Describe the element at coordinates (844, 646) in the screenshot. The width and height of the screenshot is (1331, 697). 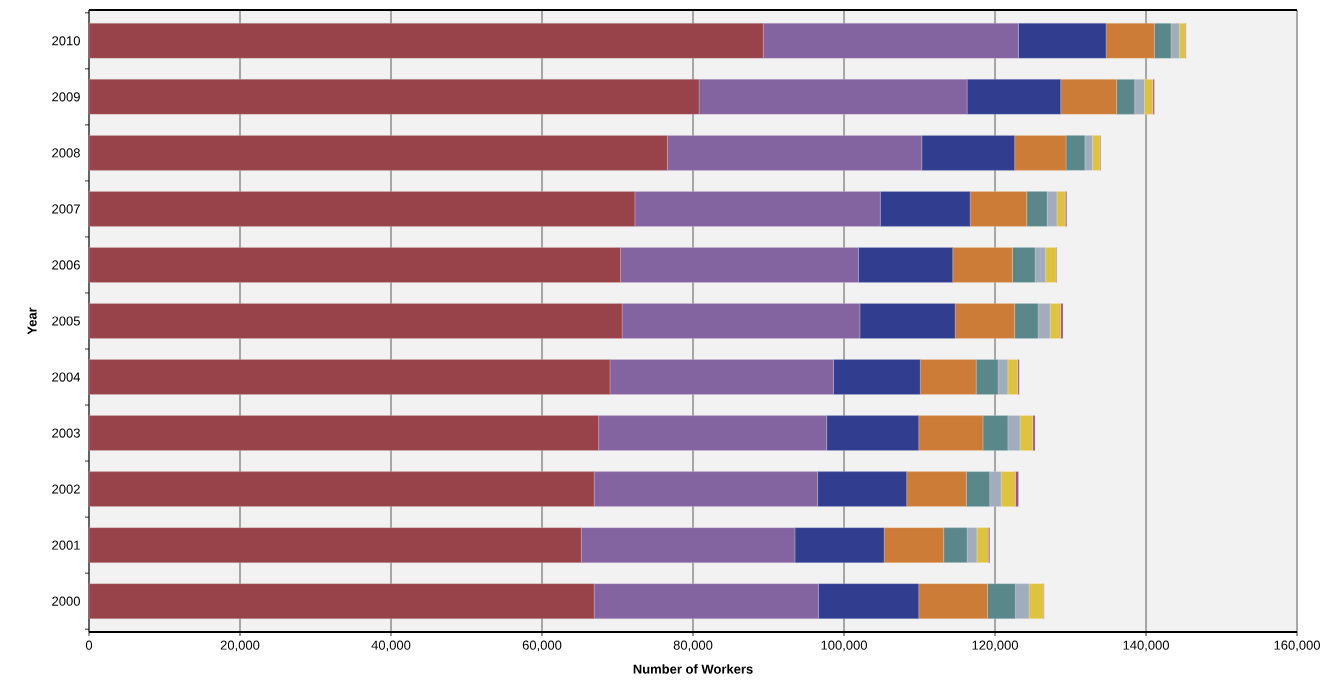
I see `x-tick-label: 100,000` at that location.